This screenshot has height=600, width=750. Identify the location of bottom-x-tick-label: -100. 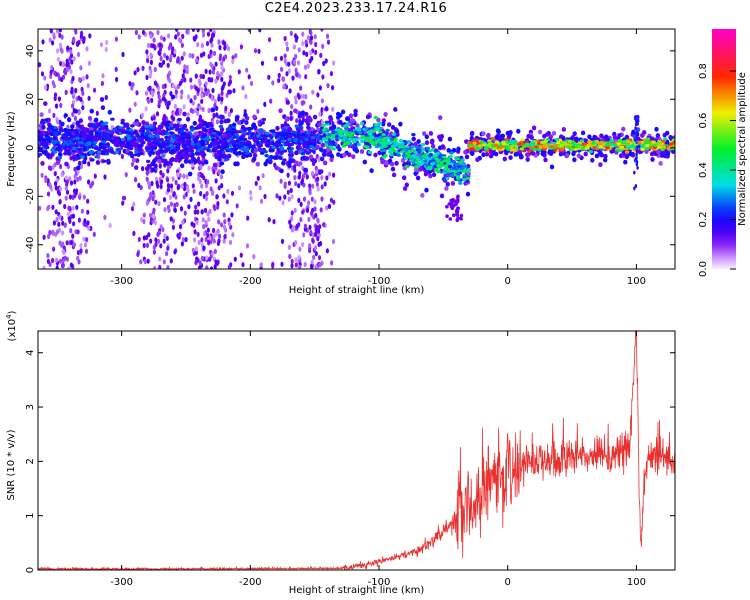
(379, 582).